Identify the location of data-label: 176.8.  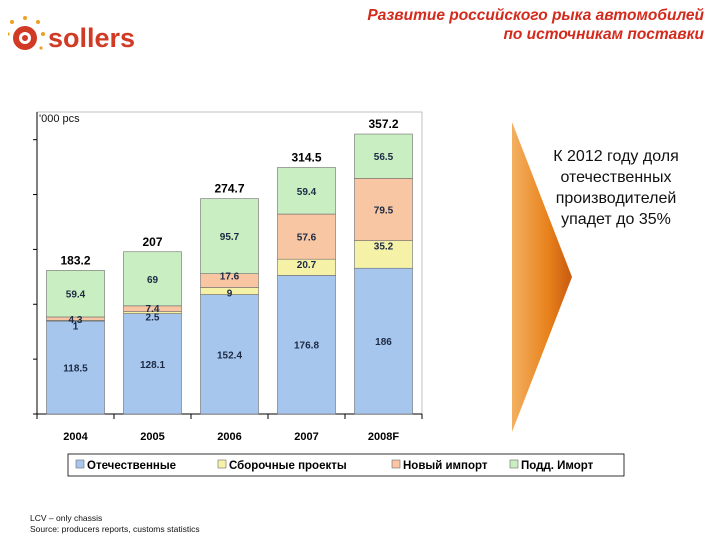
(306, 346).